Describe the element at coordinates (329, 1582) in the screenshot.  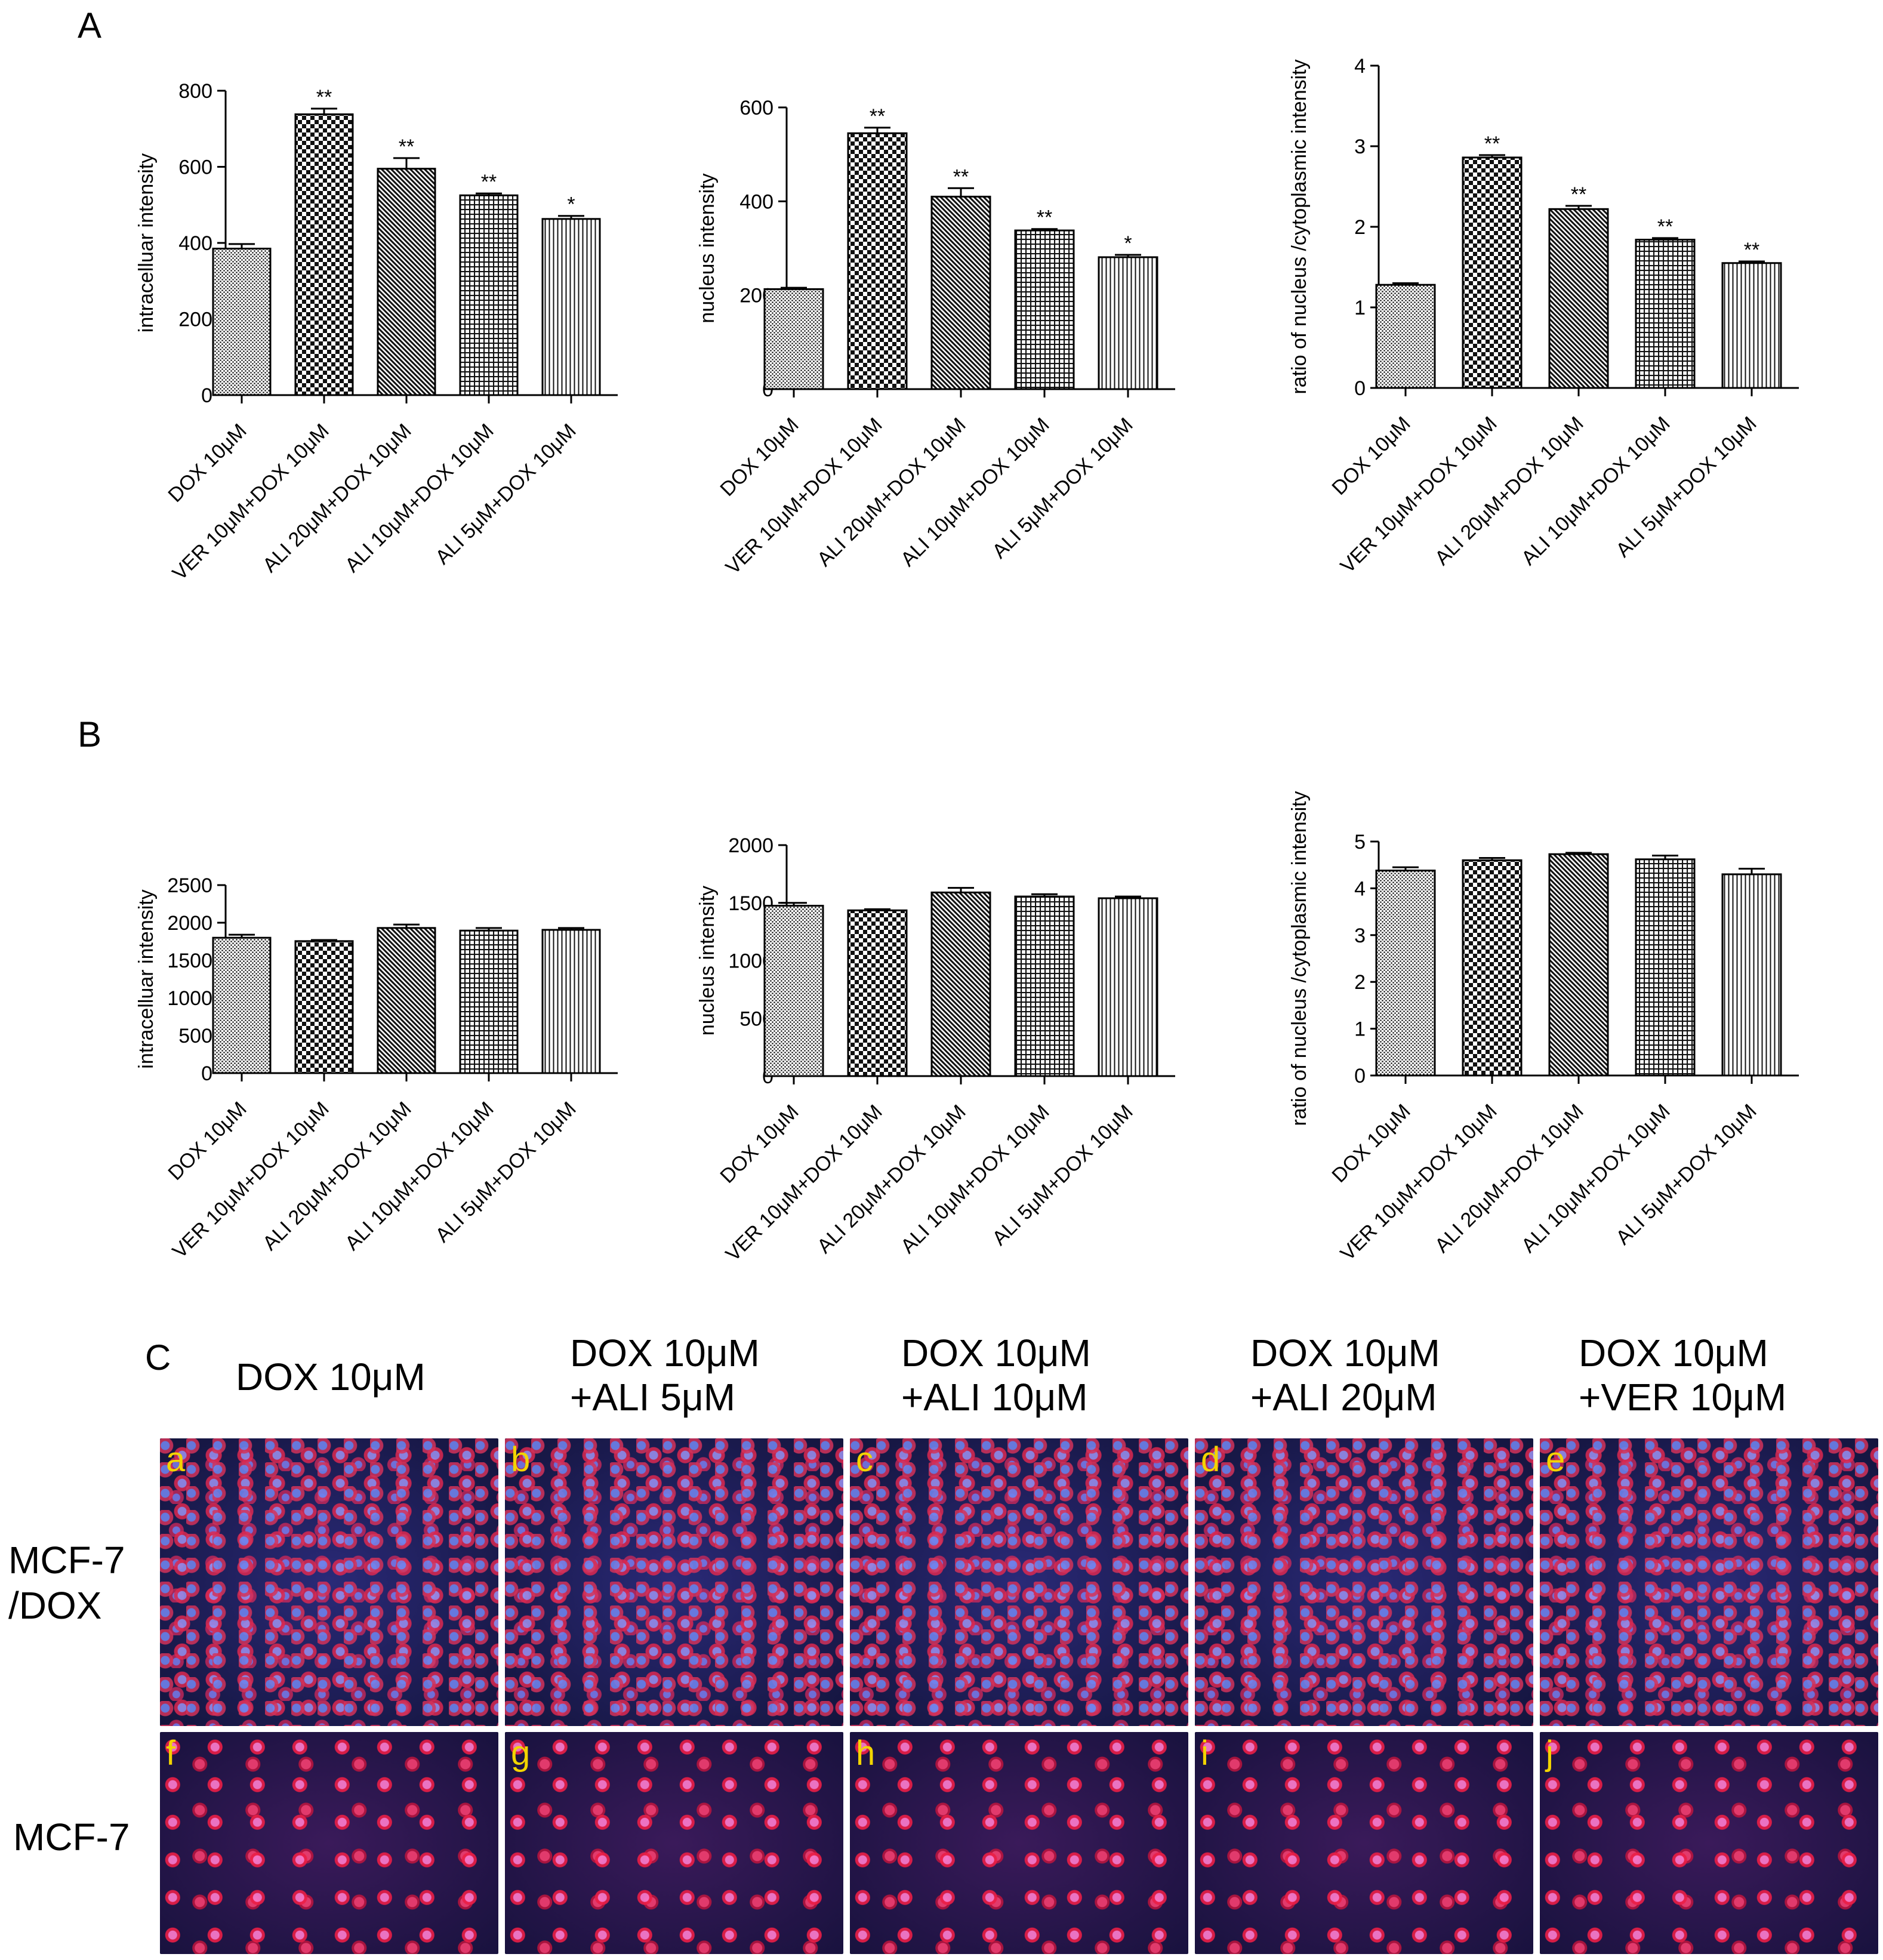
I see `micrograph-a: a` at that location.